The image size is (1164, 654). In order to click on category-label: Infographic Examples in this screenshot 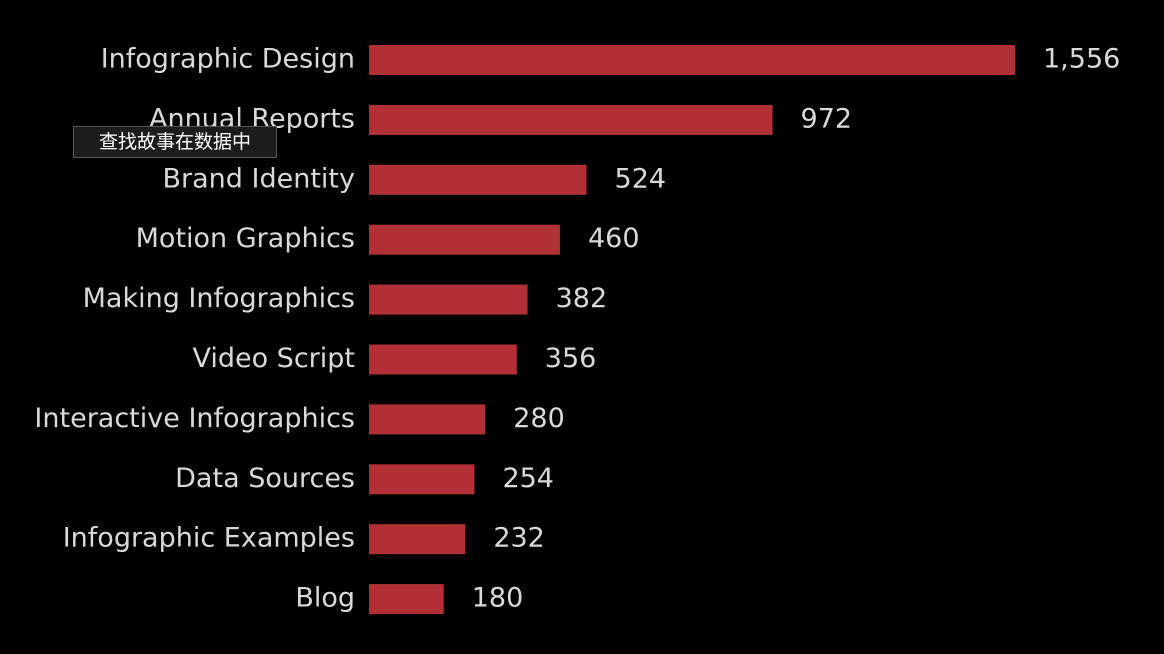, I will do `click(209, 538)`.